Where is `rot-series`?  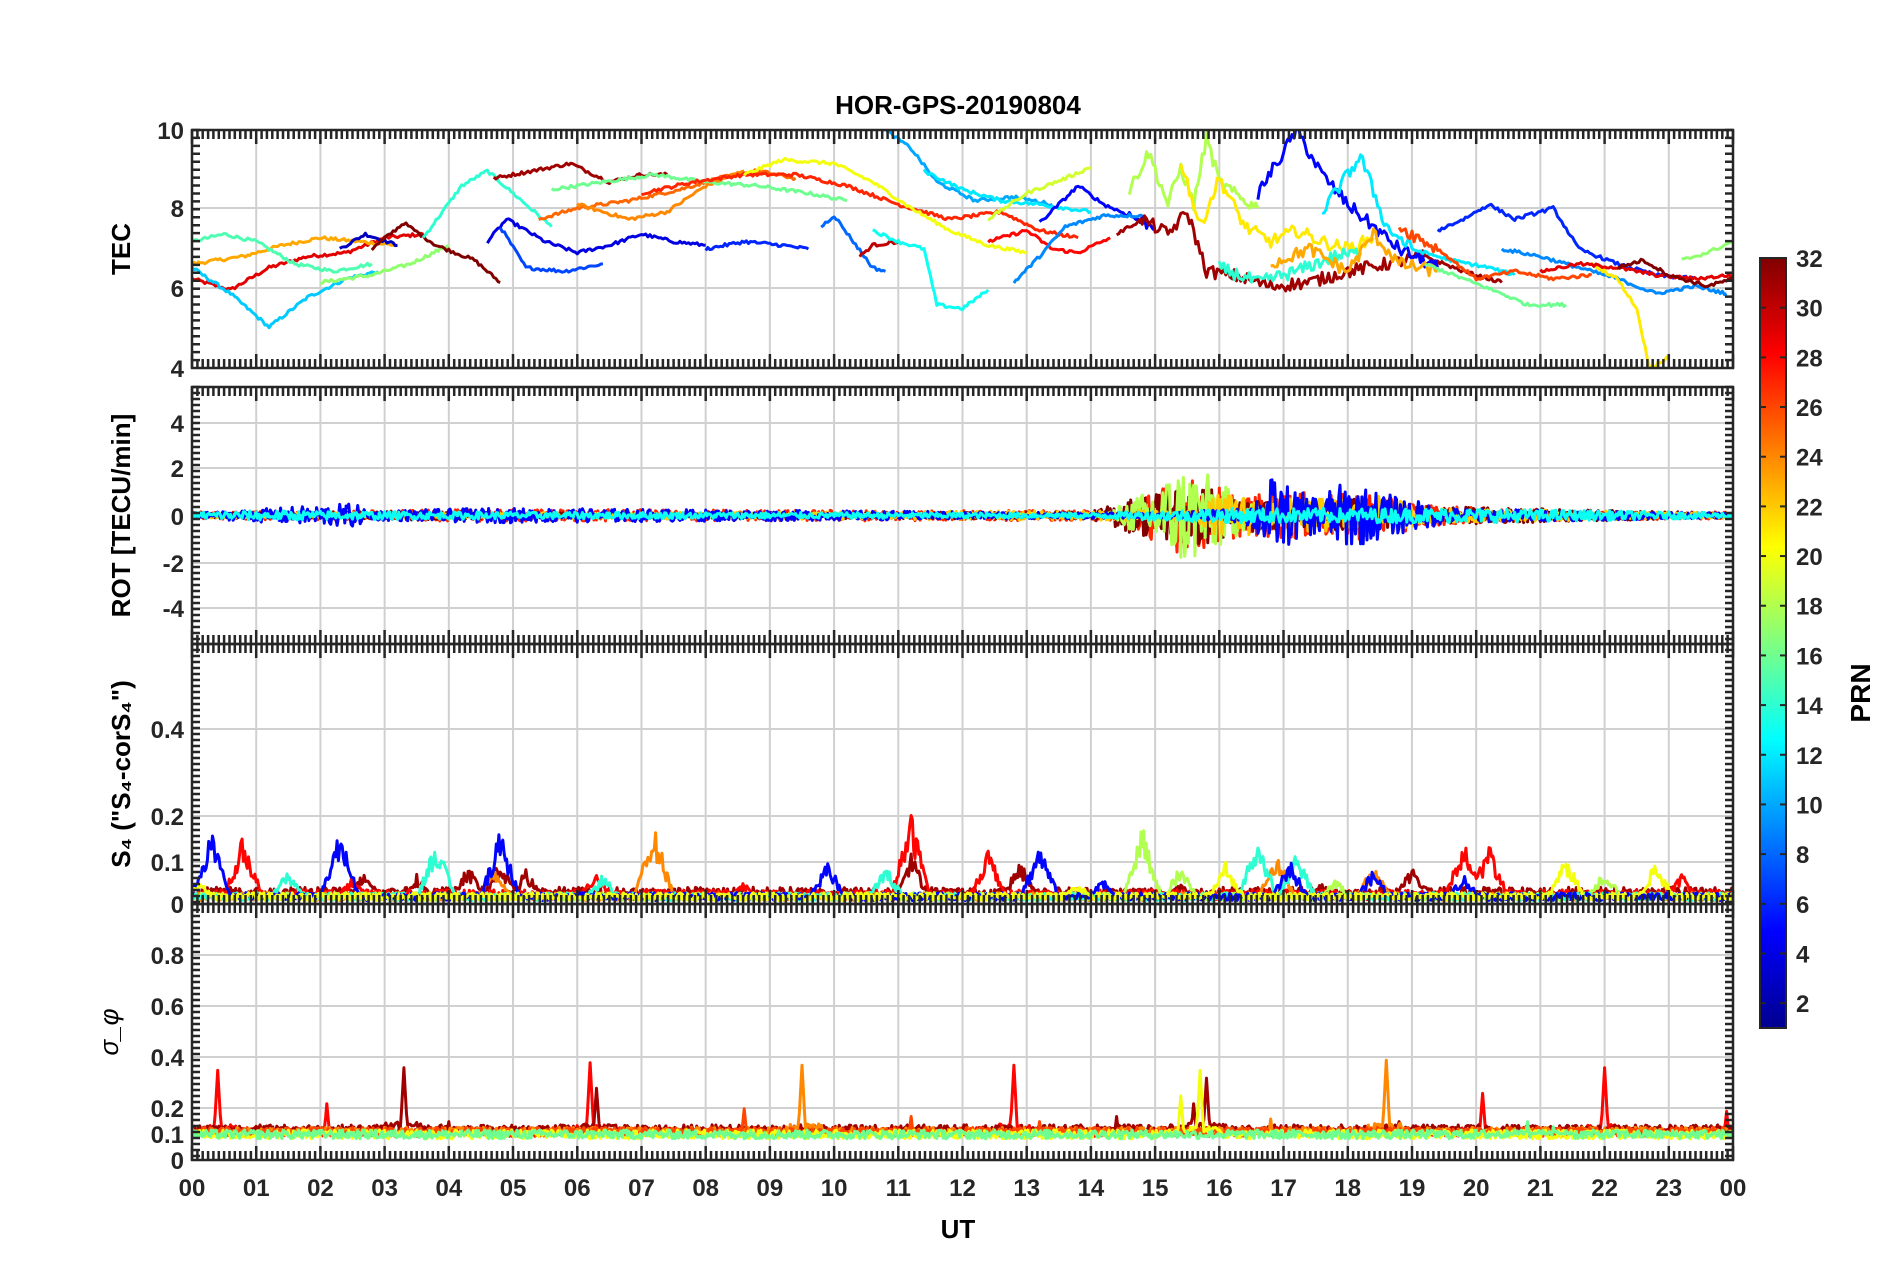 rot-series is located at coordinates (962, 516).